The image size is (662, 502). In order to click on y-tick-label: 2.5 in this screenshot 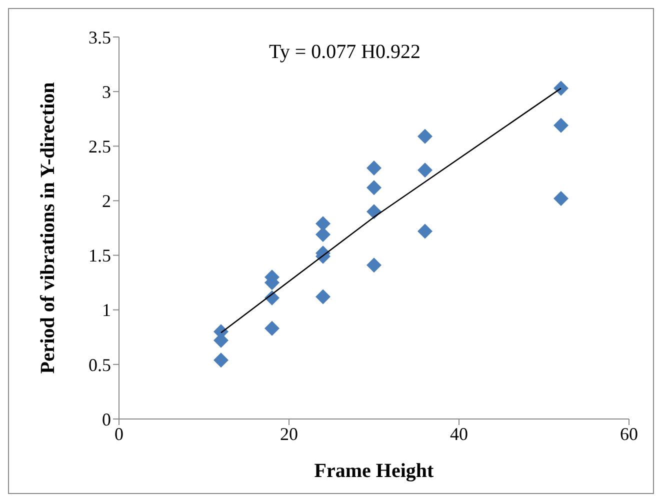, I will do `click(99, 146)`.